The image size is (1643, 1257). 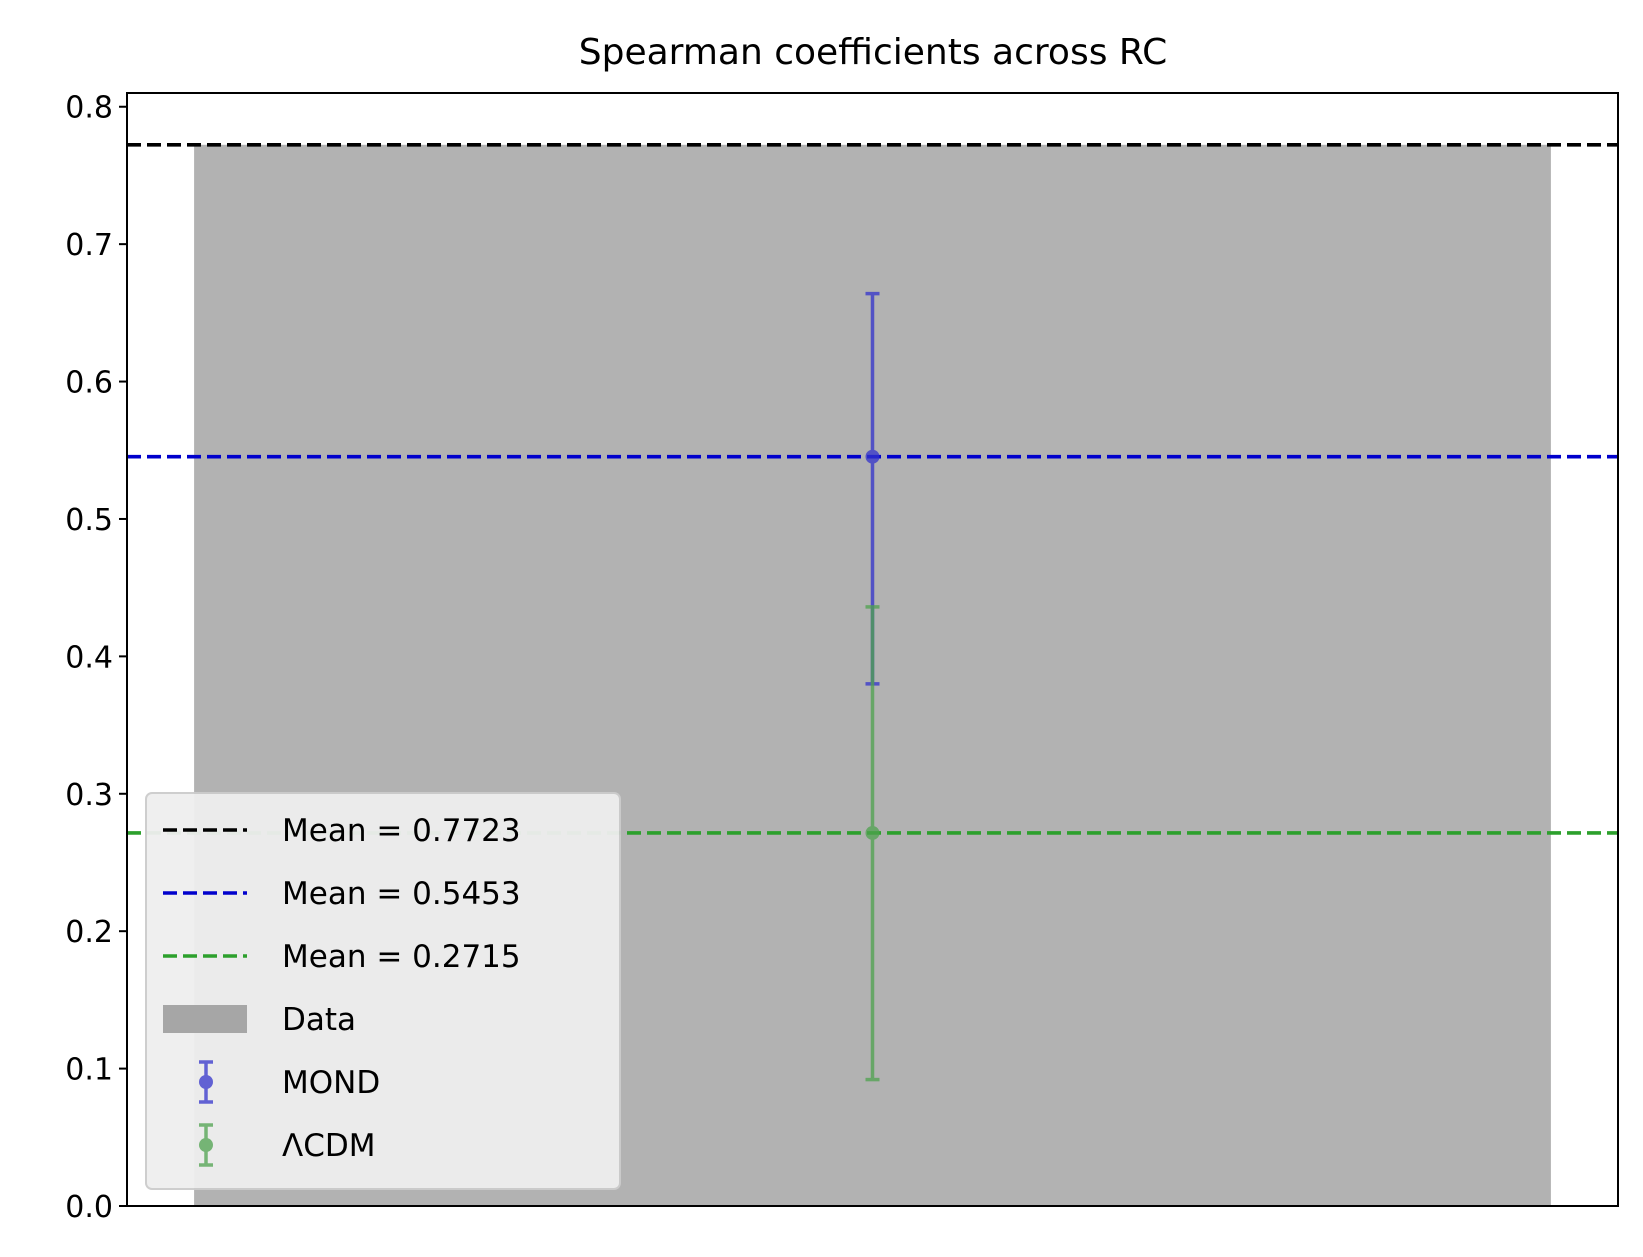 I want to click on legend-label-3: Mean = 0.2715, so click(x=401, y=957).